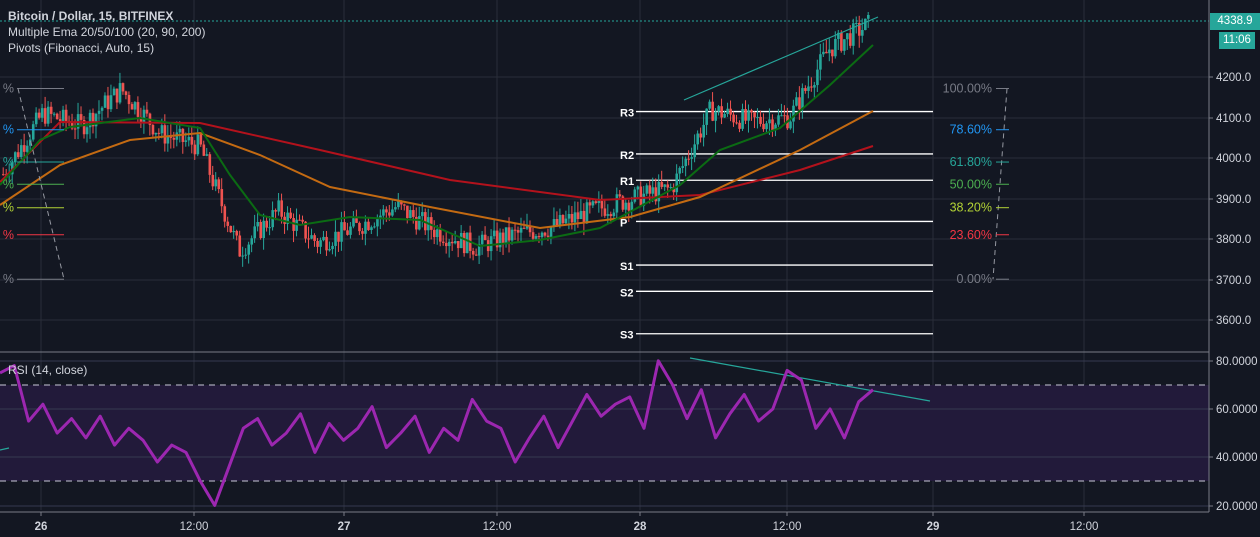 This screenshot has height=537, width=1260. What do you see at coordinates (8, 235) in the screenshot?
I see `fib-left-level-label: %` at bounding box center [8, 235].